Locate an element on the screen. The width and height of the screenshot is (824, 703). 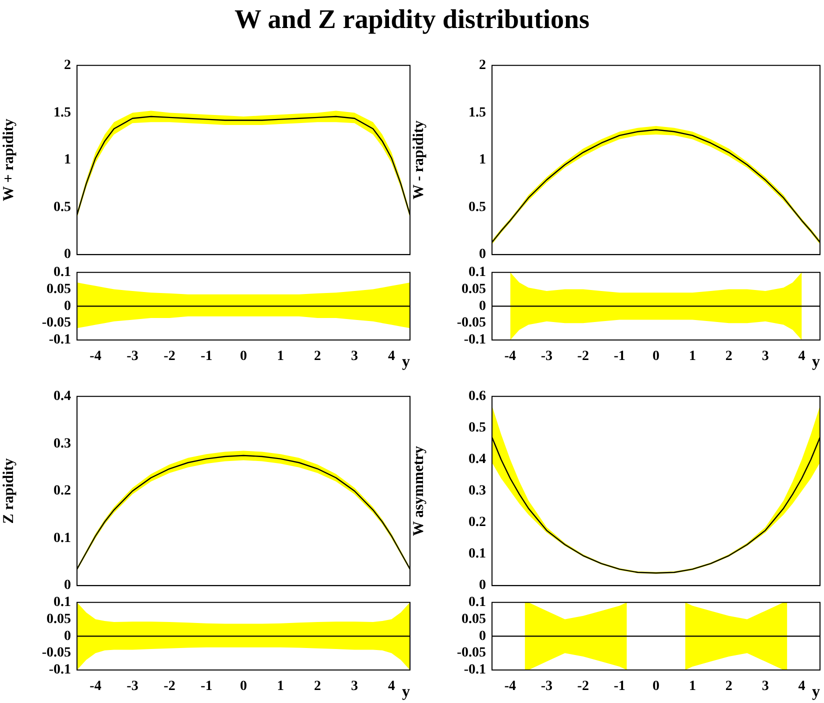
y-axis-title: W + rapidity is located at coordinates (8, 160).